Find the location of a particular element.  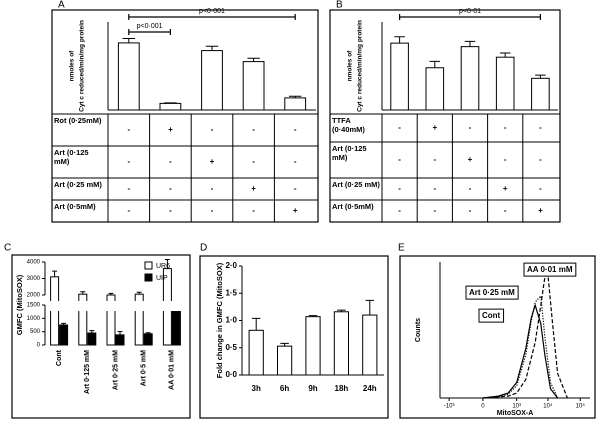

panel-letter: B is located at coordinates (339, 5).